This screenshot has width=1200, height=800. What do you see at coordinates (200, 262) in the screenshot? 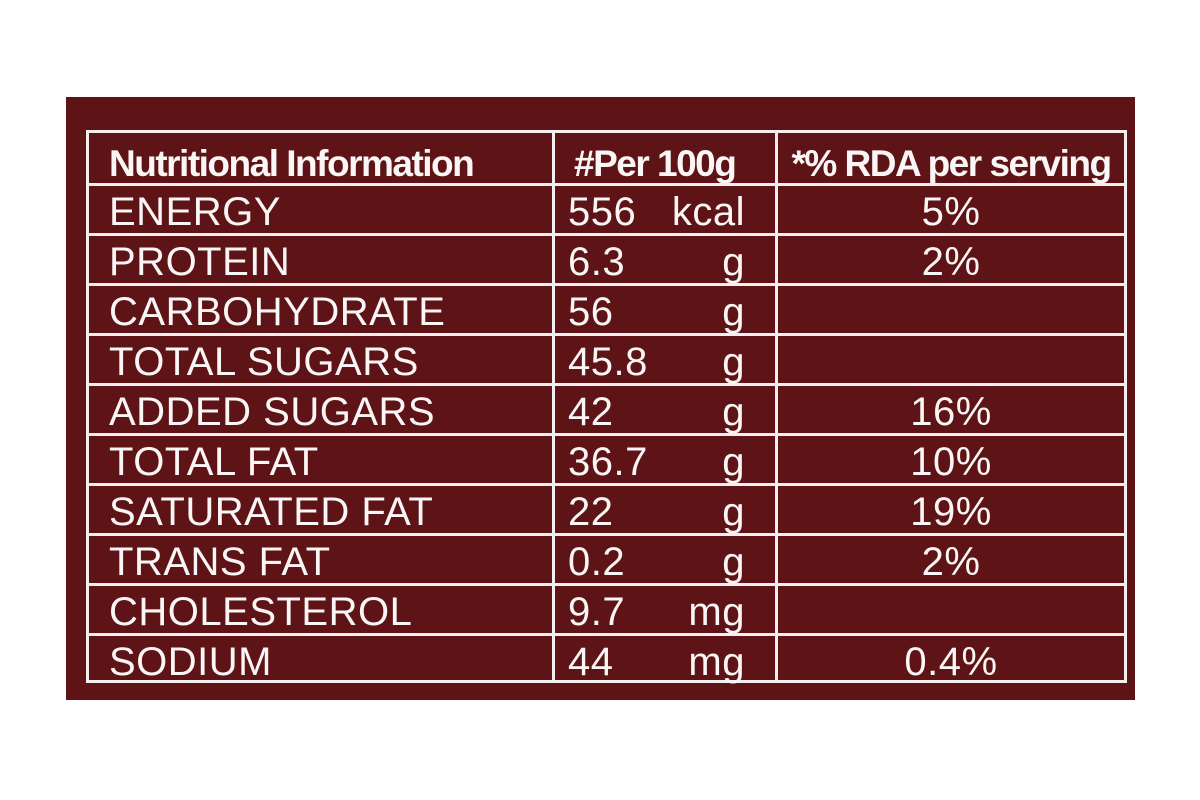
I see `nutrient-name: PROTEIN` at bounding box center [200, 262].